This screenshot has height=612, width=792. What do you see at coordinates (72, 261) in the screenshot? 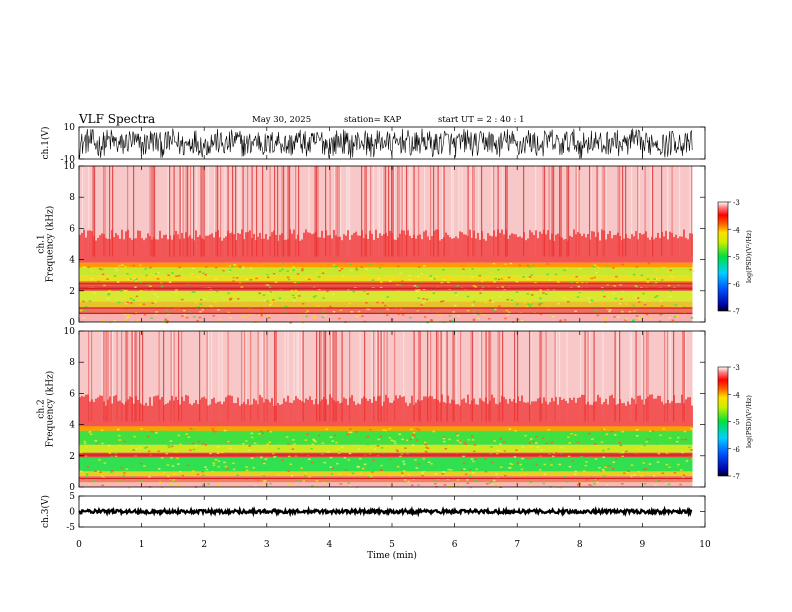
I see `ch1-spectrogram-ytick-label: 4` at bounding box center [72, 261].